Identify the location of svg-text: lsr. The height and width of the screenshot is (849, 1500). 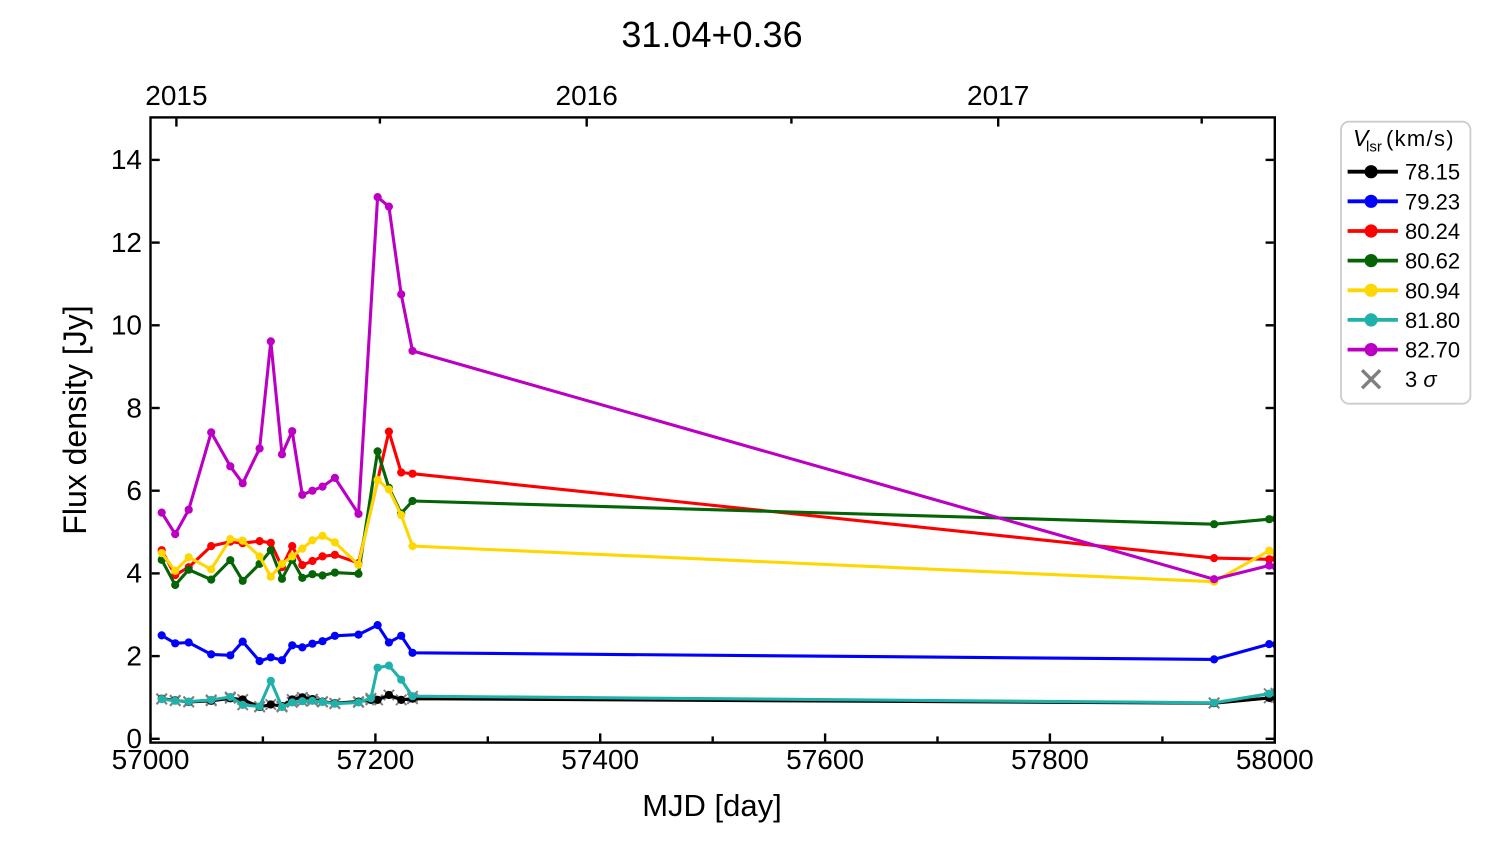
(1374, 147).